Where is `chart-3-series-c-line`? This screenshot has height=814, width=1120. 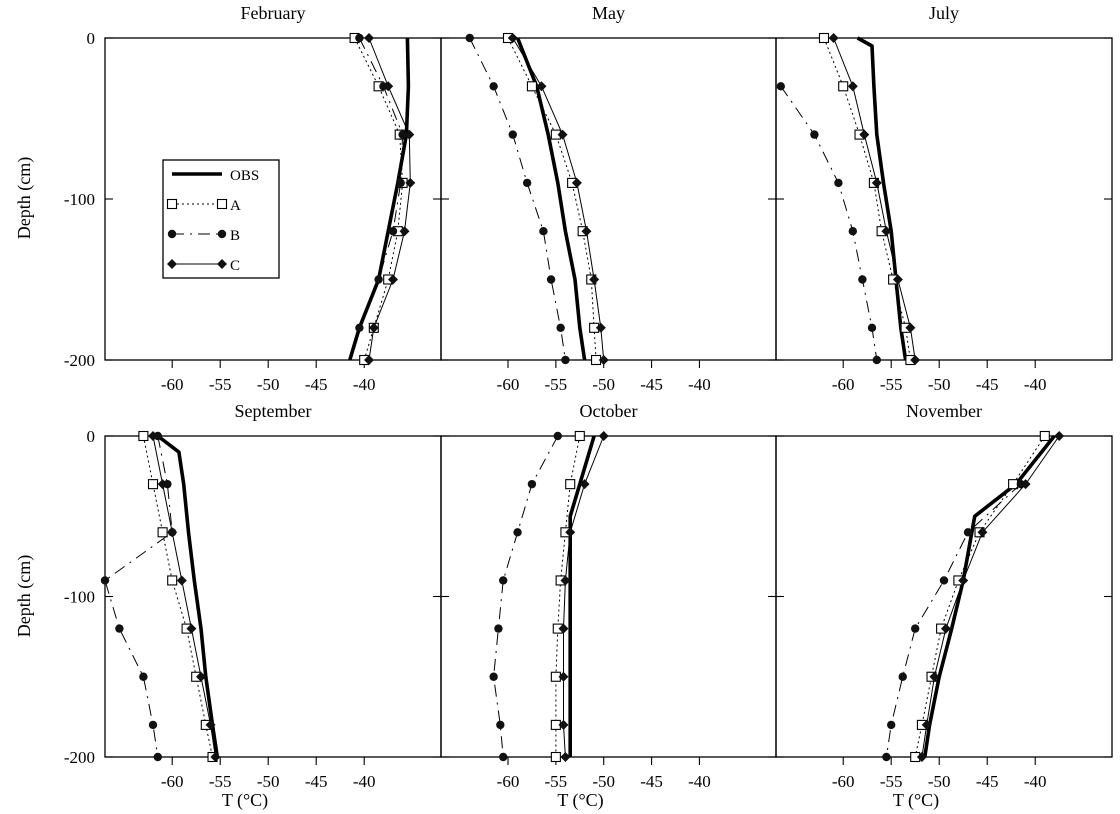 chart-3-series-c-line is located at coordinates (184, 596).